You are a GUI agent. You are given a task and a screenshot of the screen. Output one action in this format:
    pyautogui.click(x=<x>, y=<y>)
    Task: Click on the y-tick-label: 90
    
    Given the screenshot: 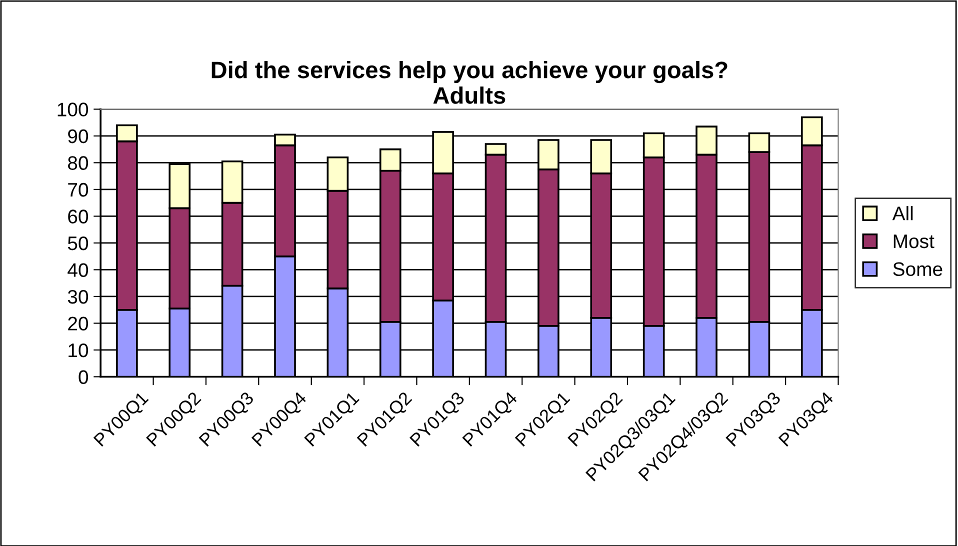 What is the action you would take?
    pyautogui.click(x=78, y=136)
    